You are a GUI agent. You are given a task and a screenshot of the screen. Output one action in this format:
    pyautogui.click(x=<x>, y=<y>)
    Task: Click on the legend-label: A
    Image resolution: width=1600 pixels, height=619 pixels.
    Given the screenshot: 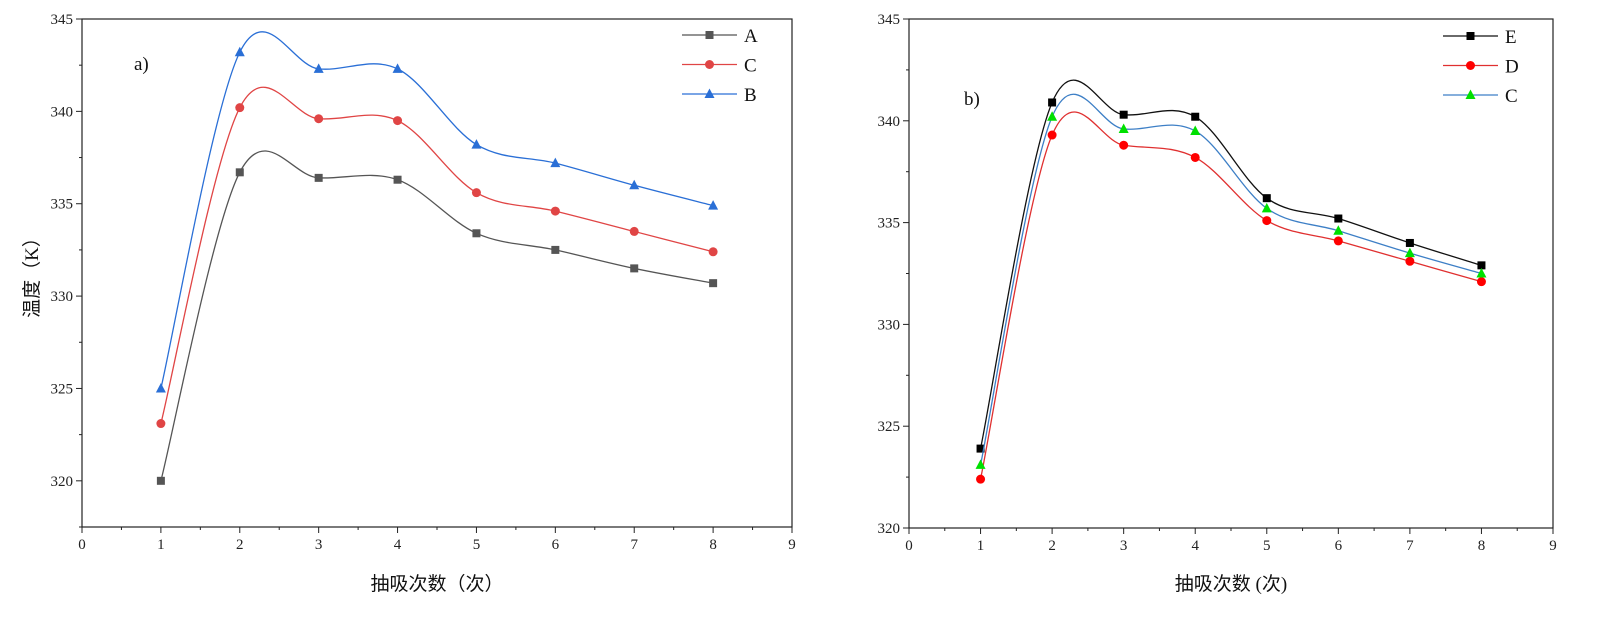 What is the action you would take?
    pyautogui.click(x=751, y=36)
    